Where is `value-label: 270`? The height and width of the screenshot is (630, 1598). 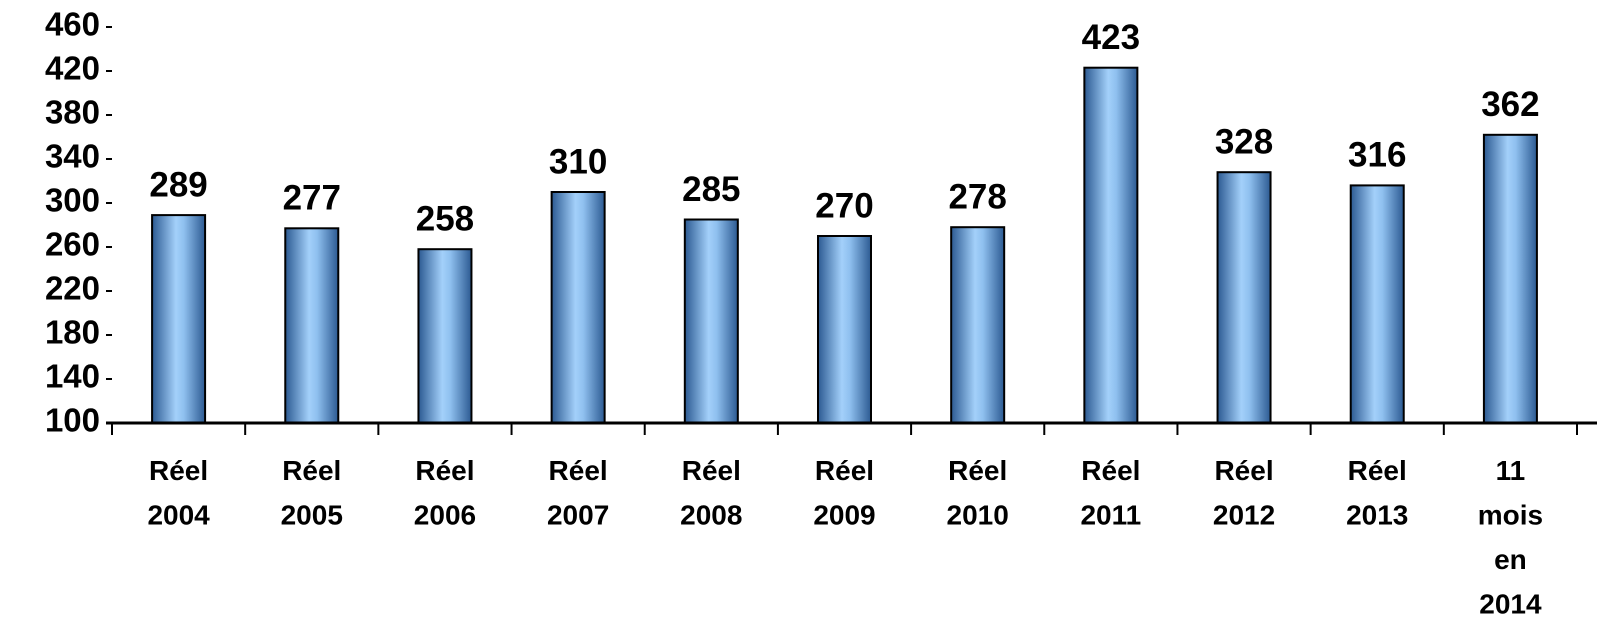 value-label: 270 is located at coordinates (844, 205).